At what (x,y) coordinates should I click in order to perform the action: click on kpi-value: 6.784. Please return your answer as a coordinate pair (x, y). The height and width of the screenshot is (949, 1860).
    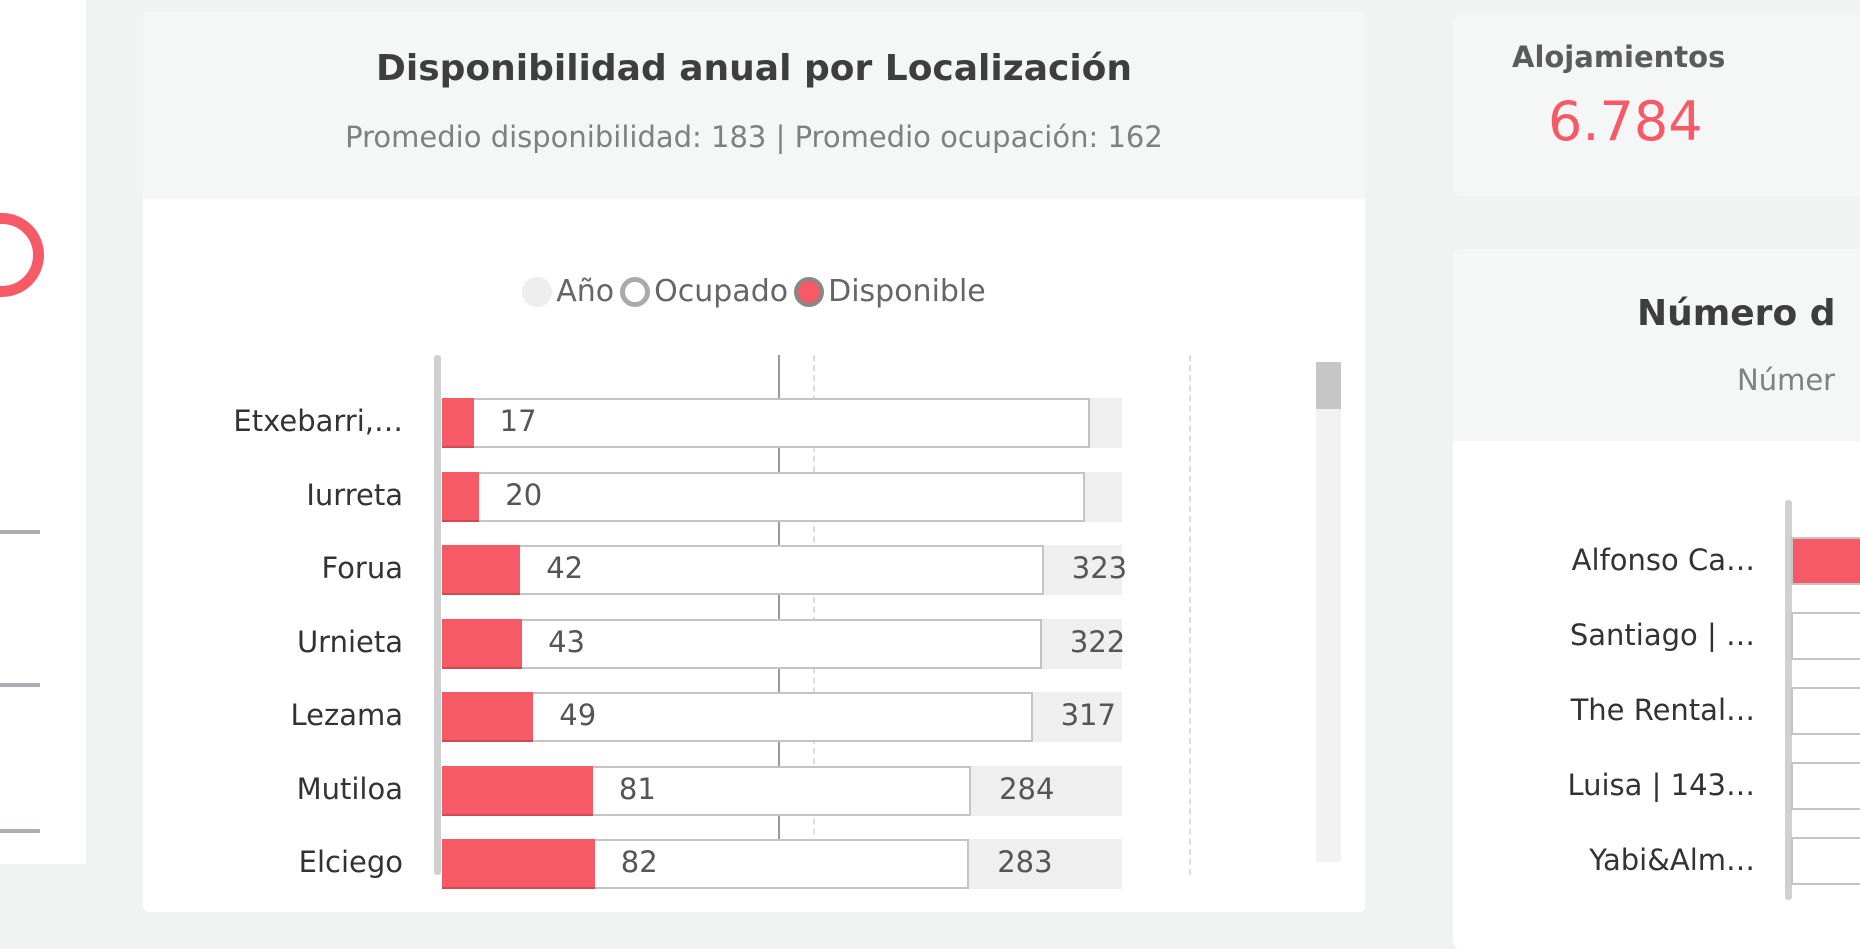
    Looking at the image, I should click on (1625, 121).